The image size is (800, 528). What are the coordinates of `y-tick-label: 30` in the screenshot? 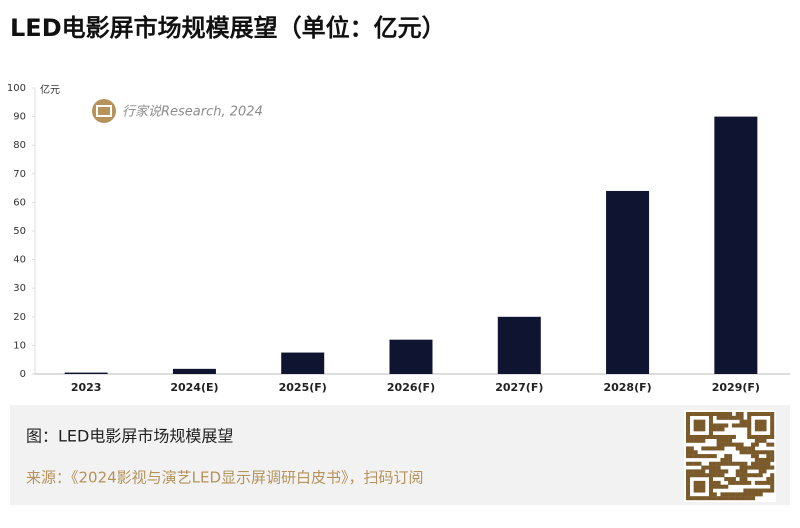 It's located at (19, 288).